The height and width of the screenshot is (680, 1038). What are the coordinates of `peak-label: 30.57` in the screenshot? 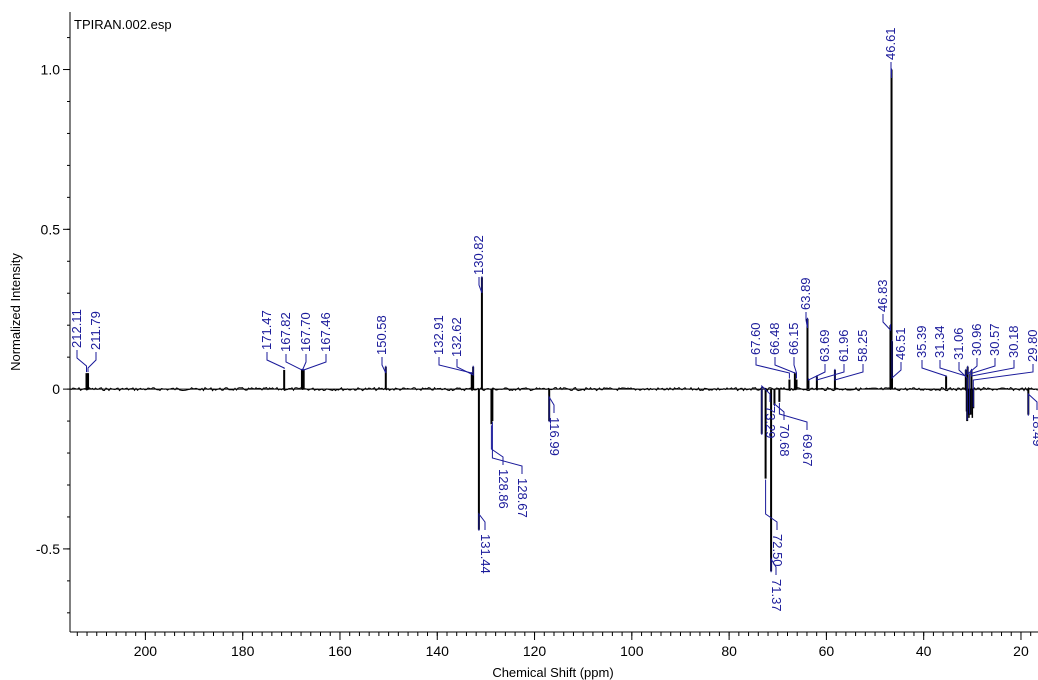 It's located at (994, 339).